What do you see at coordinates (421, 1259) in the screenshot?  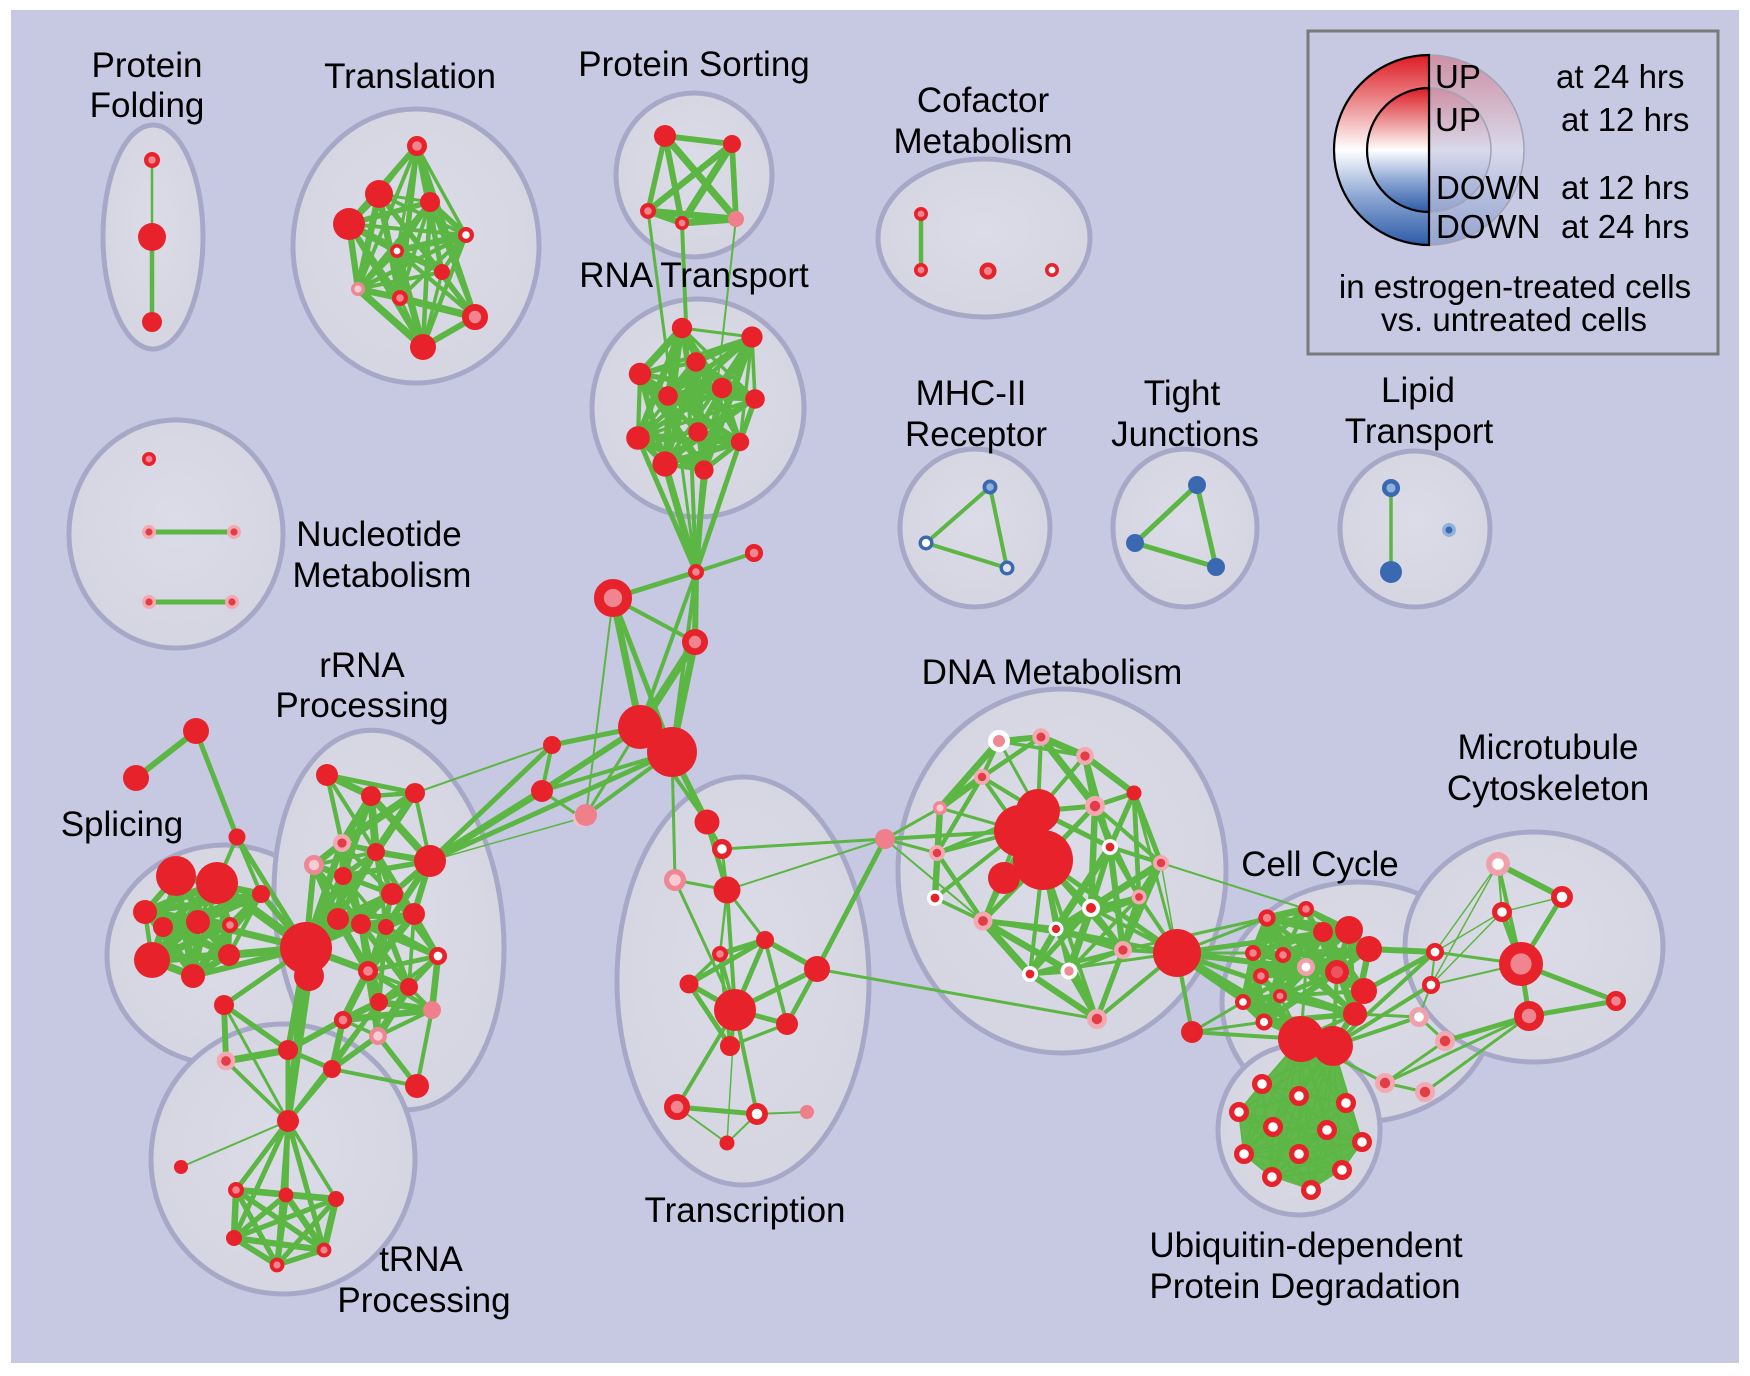 I see `svg-text: tRNA` at bounding box center [421, 1259].